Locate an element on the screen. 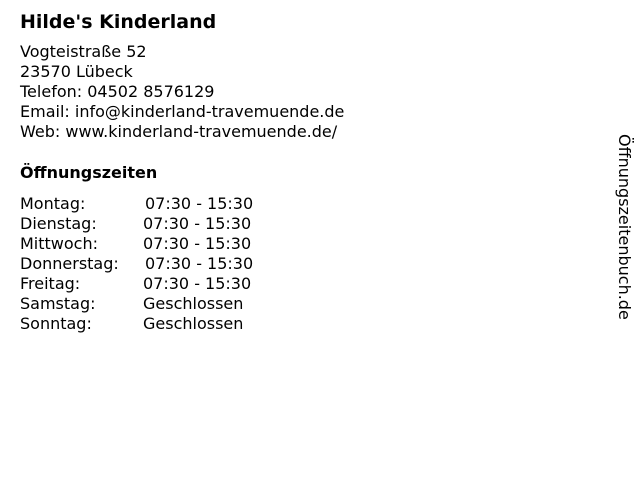 The width and height of the screenshot is (640, 480). day: Freitag: is located at coordinates (50, 283).